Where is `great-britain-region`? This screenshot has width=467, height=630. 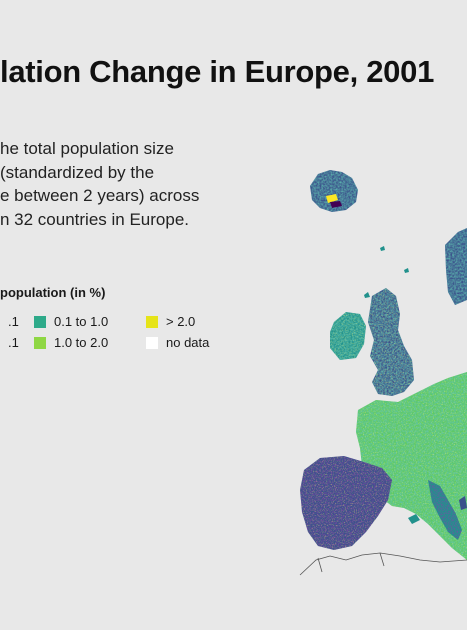
great-britain-region is located at coordinates (391, 342).